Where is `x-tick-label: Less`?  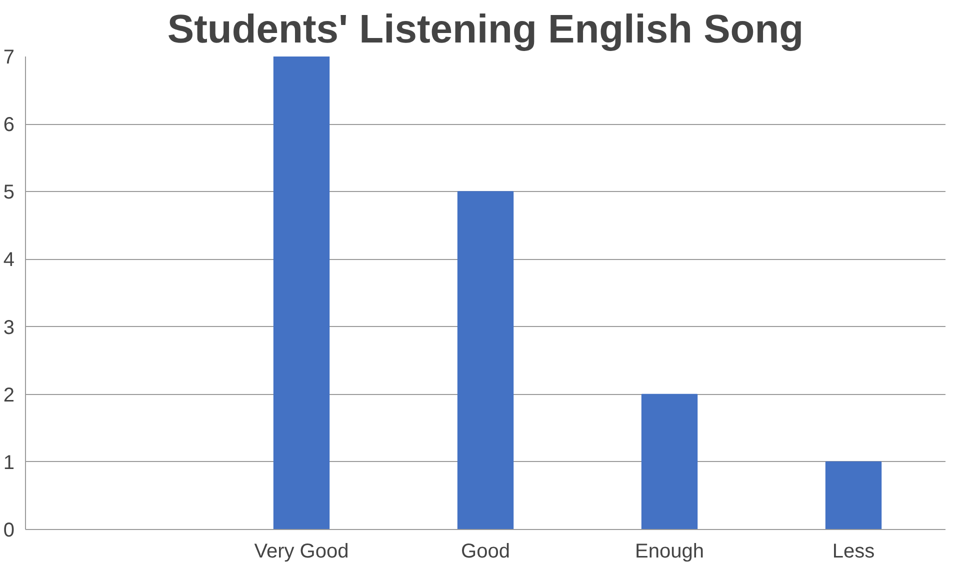 x-tick-label: Less is located at coordinates (853, 551).